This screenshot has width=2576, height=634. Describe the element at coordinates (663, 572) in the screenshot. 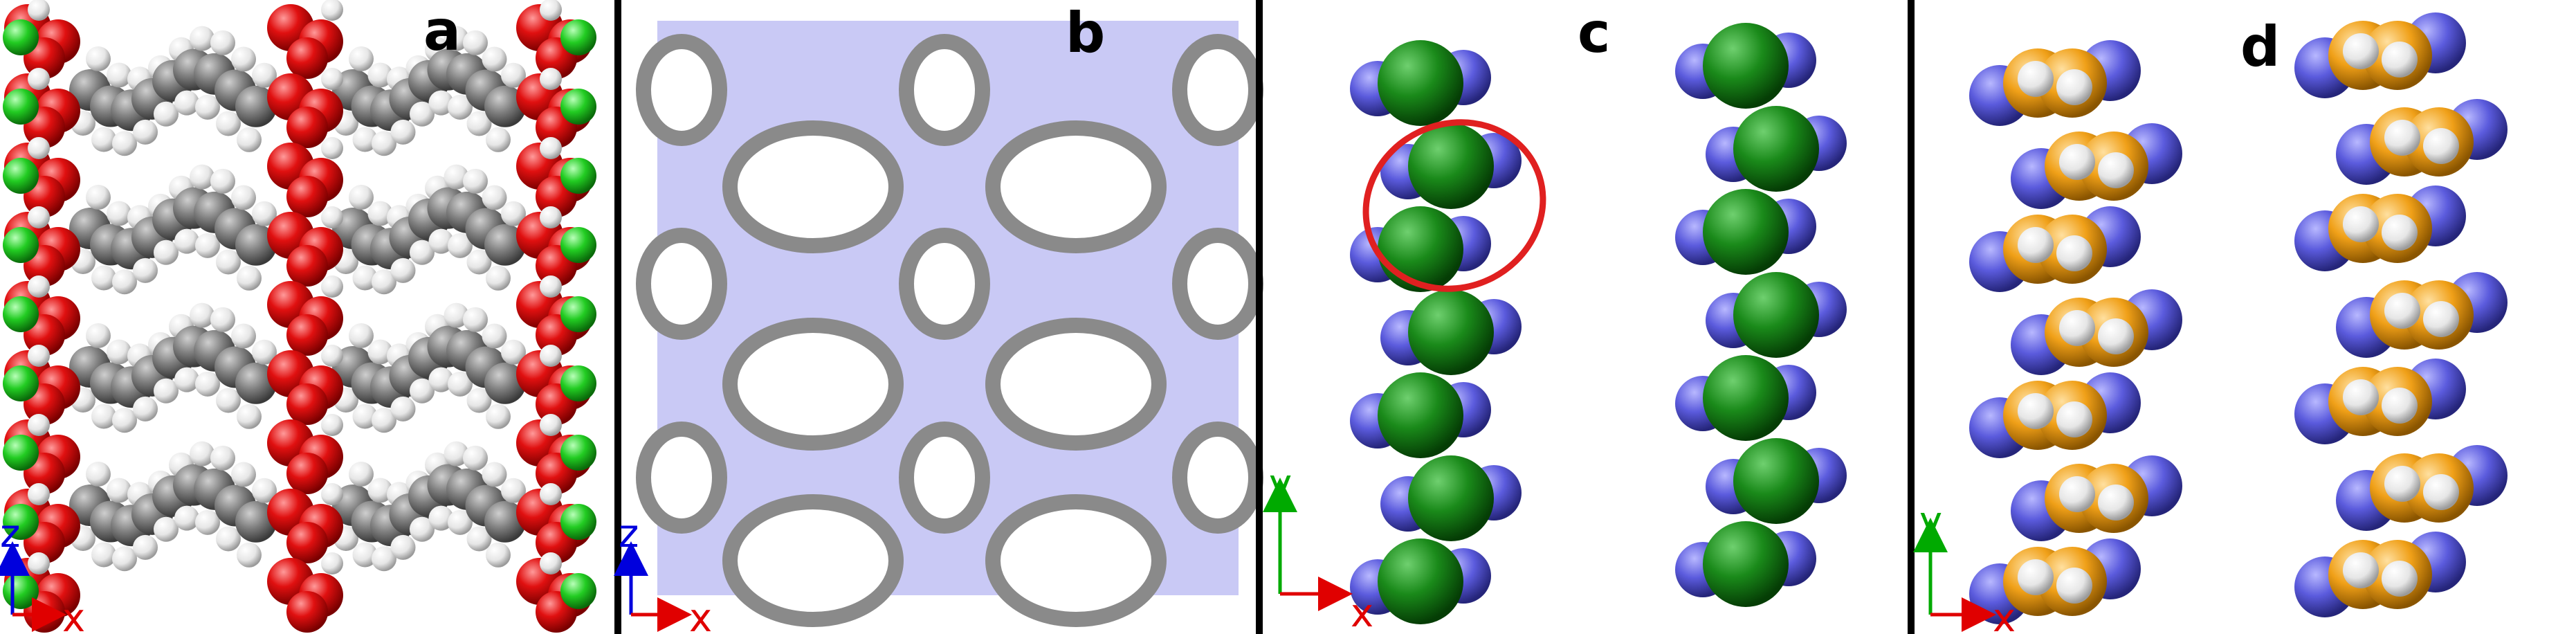

I see `panel-b-axis-indicator: z x` at that location.